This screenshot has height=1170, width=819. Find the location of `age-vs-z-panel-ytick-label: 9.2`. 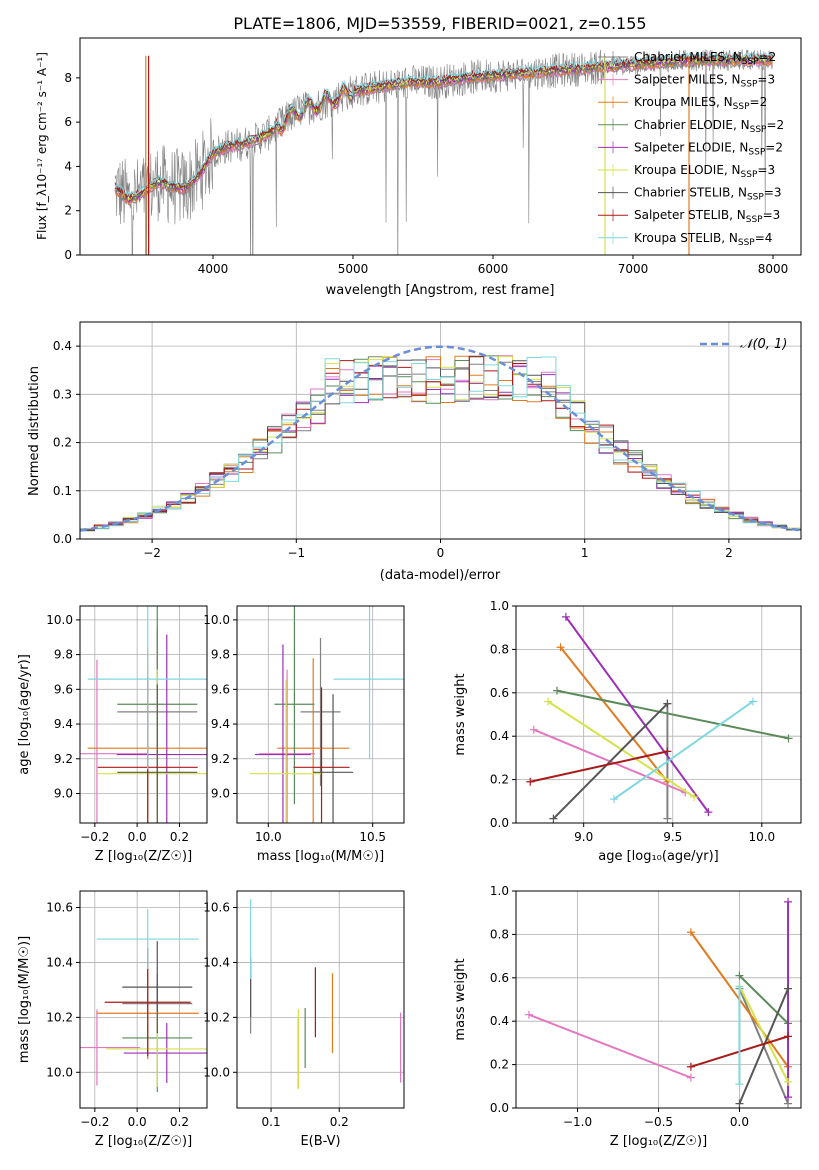

age-vs-z-panel-ytick-label: 9.2 is located at coordinates (63, 759).